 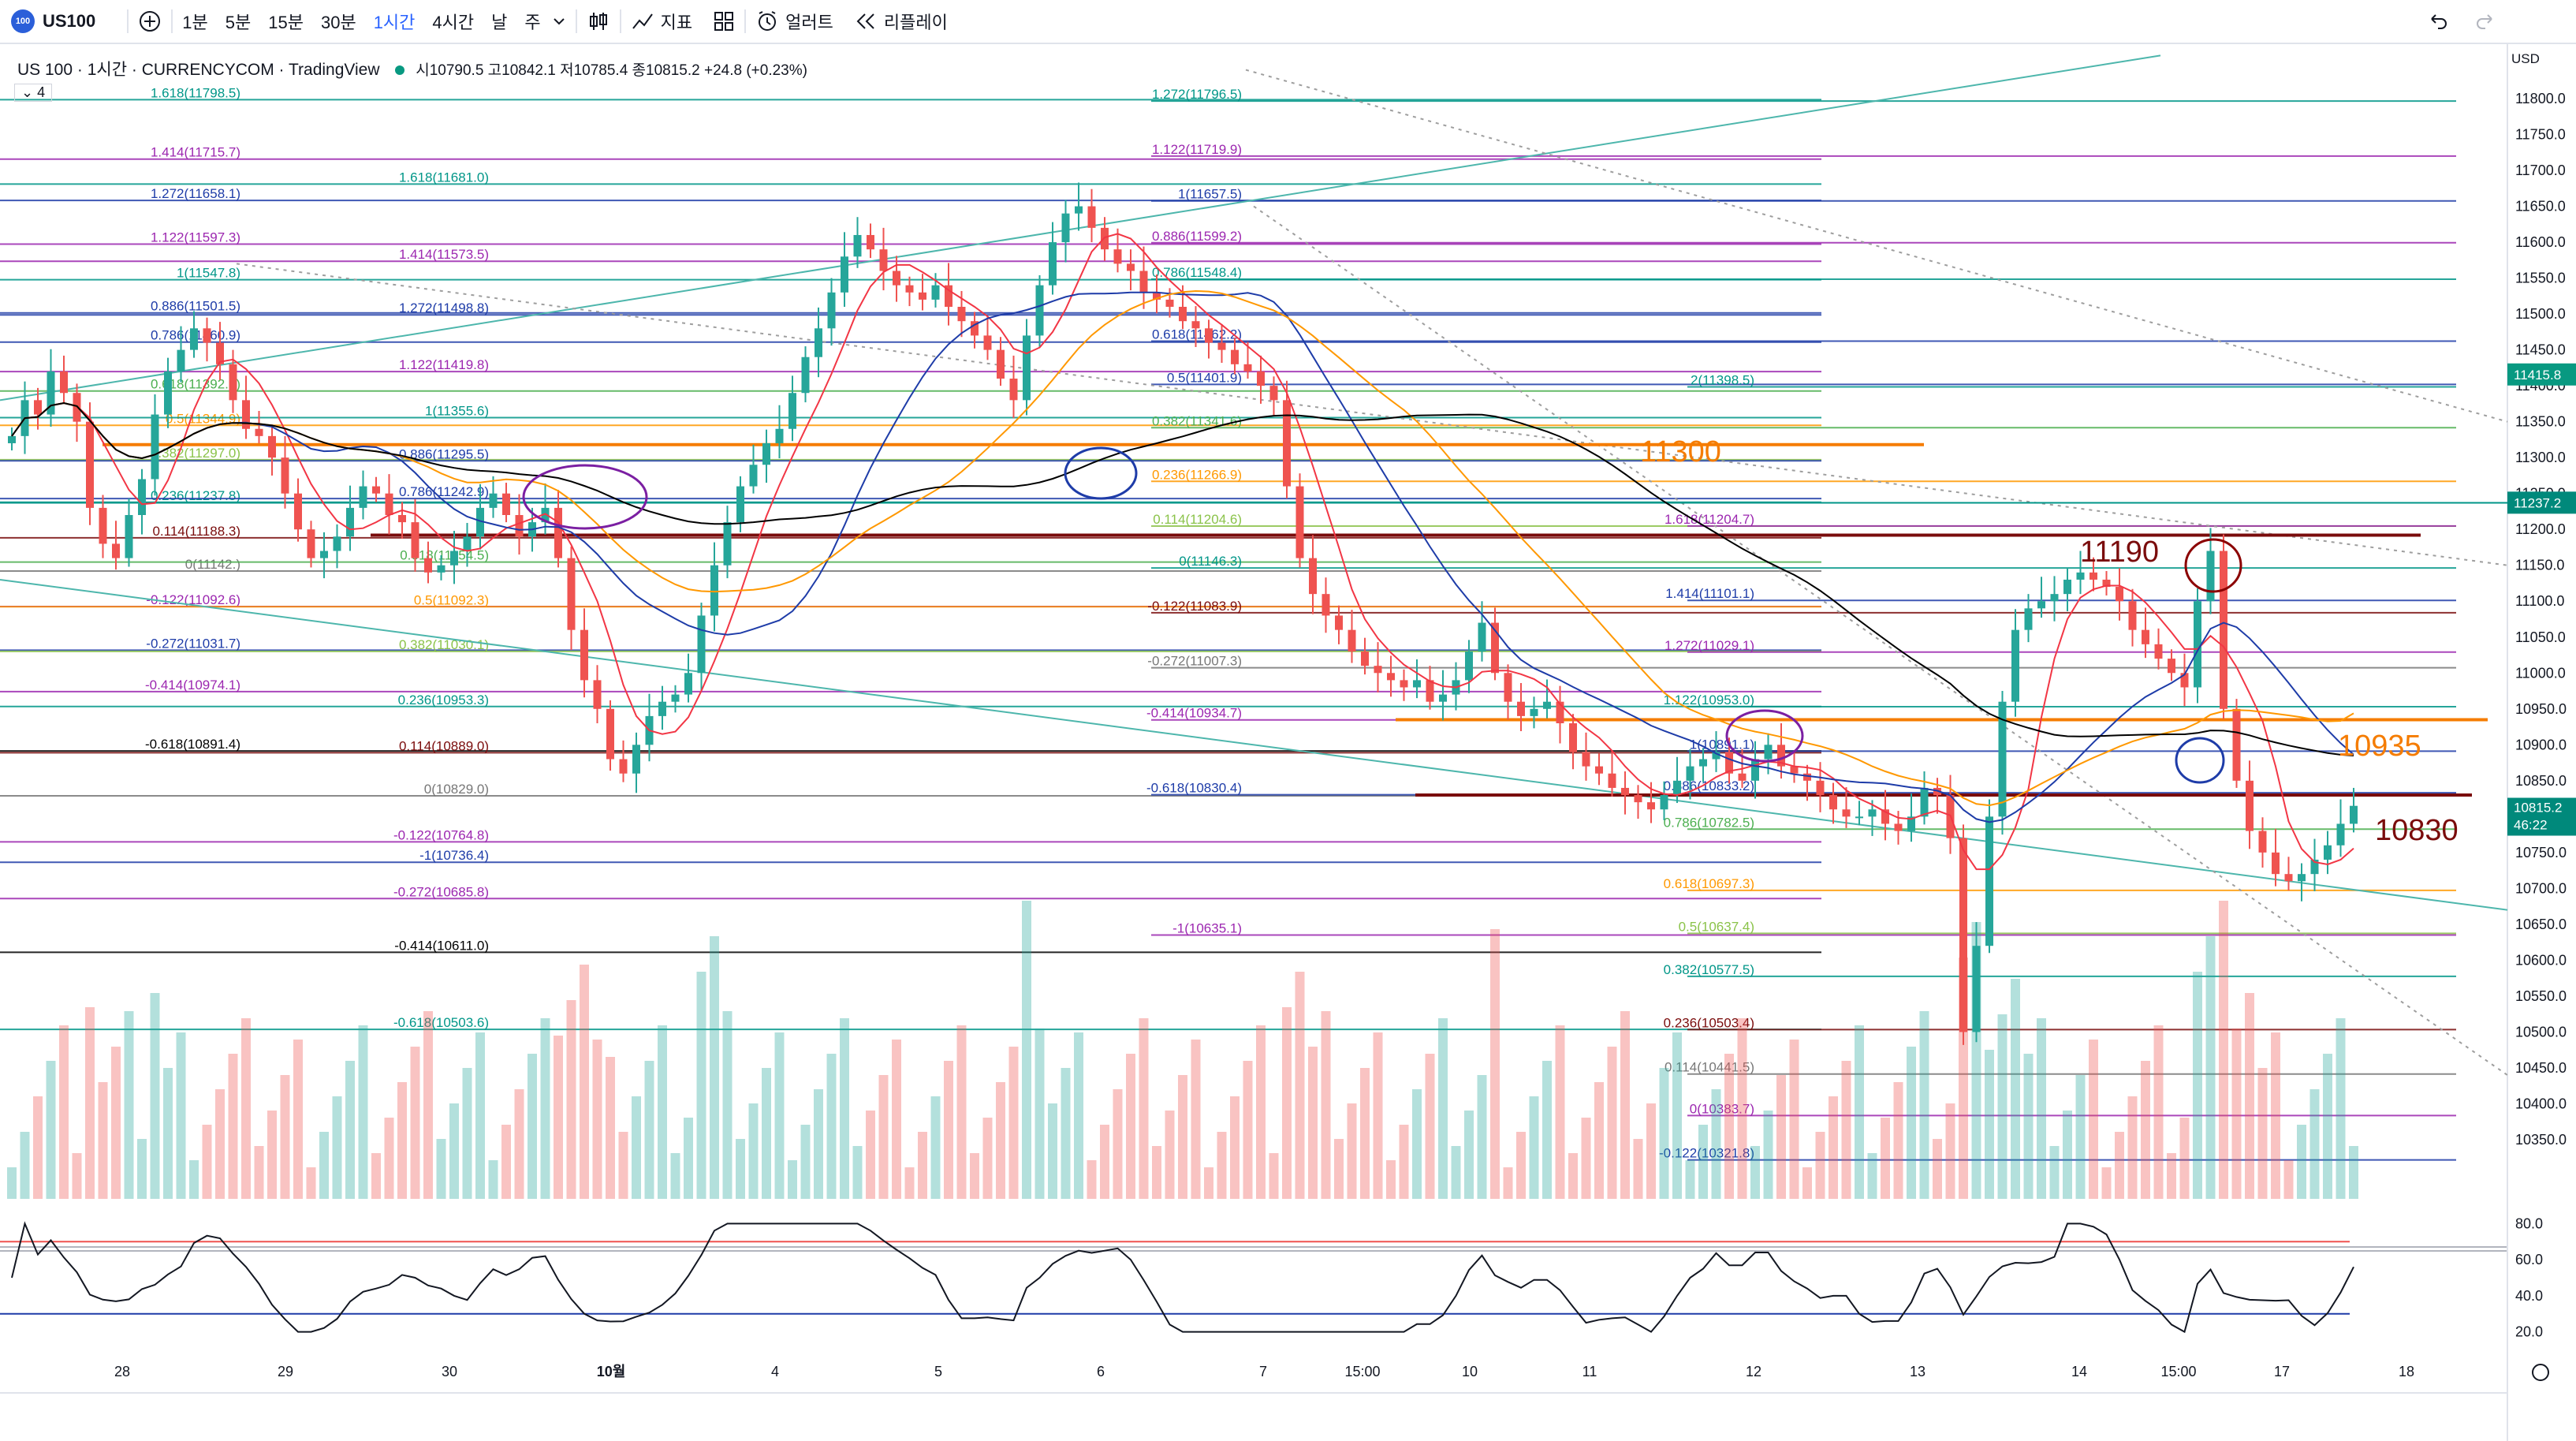 What do you see at coordinates (1710, 593) in the screenshot?
I see `fib-level-label: 1.414(11101.1)` at bounding box center [1710, 593].